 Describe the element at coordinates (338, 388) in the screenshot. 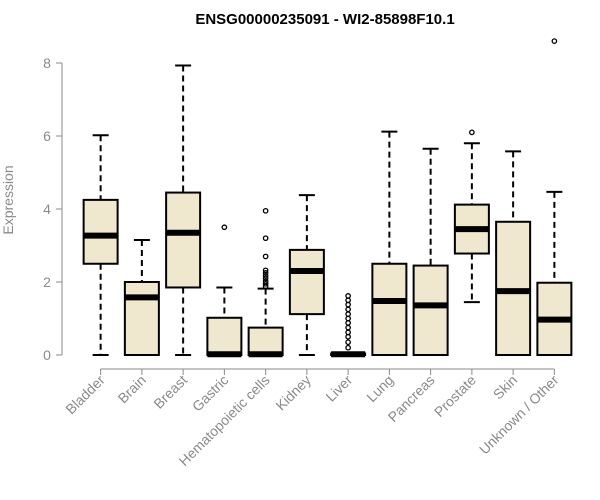

I see `x-tick-label-6: Liver` at that location.